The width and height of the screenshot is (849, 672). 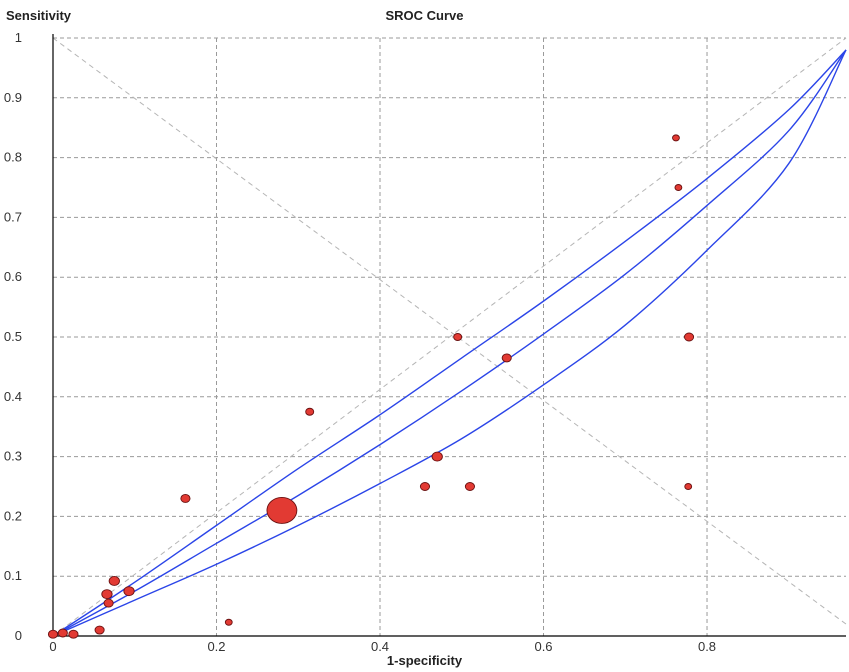 I want to click on y-tick-label: 1, so click(x=18, y=37).